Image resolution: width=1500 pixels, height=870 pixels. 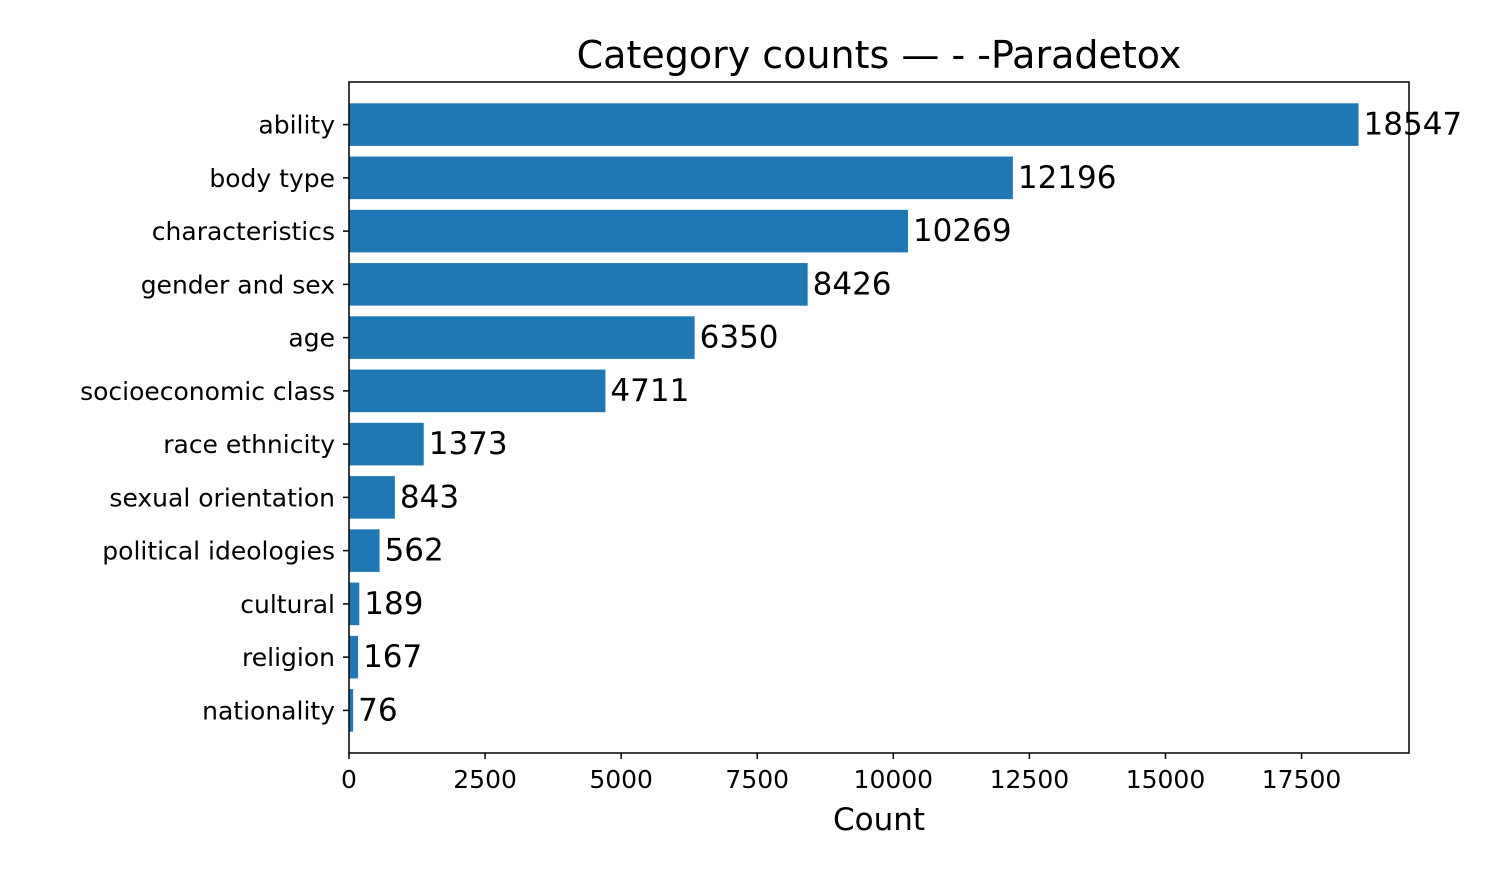 What do you see at coordinates (393, 604) in the screenshot?
I see `data-label-9: 189` at bounding box center [393, 604].